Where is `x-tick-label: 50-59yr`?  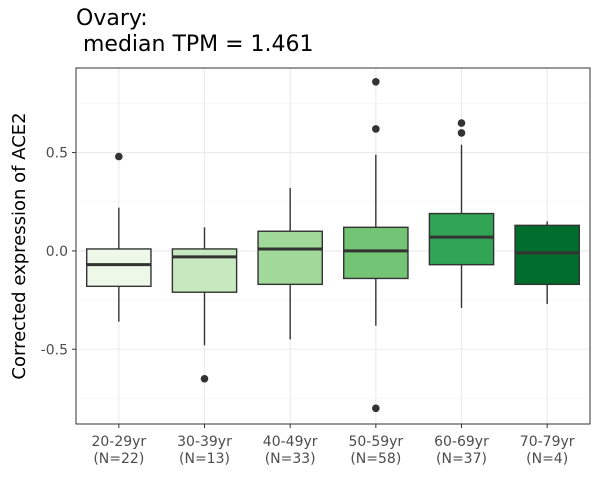
x-tick-label: 50-59yr is located at coordinates (375, 442).